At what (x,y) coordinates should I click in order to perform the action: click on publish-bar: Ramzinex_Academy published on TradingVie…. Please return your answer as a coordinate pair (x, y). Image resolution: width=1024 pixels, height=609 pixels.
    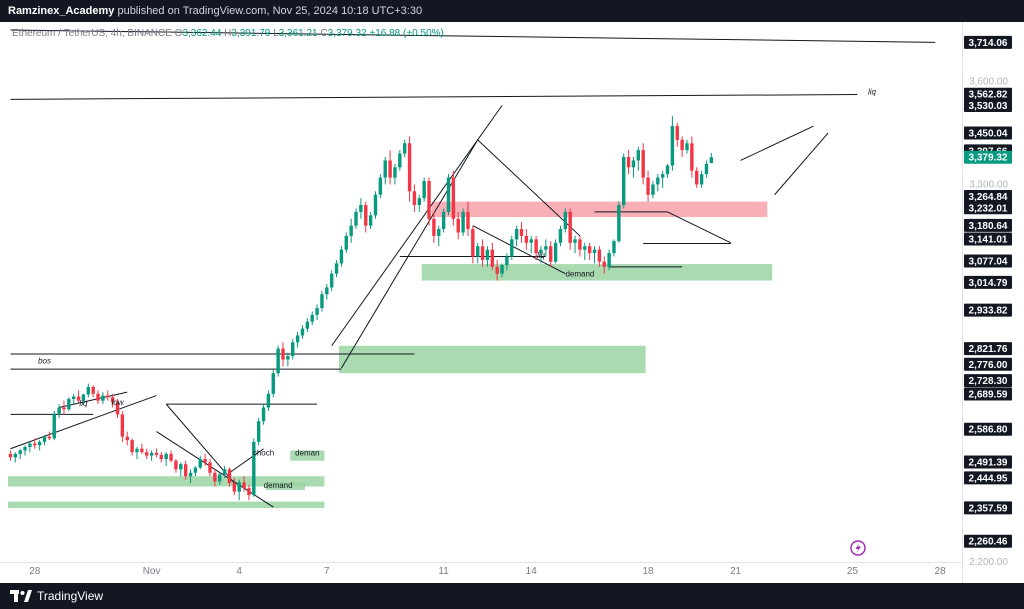
    Looking at the image, I should click on (512, 11).